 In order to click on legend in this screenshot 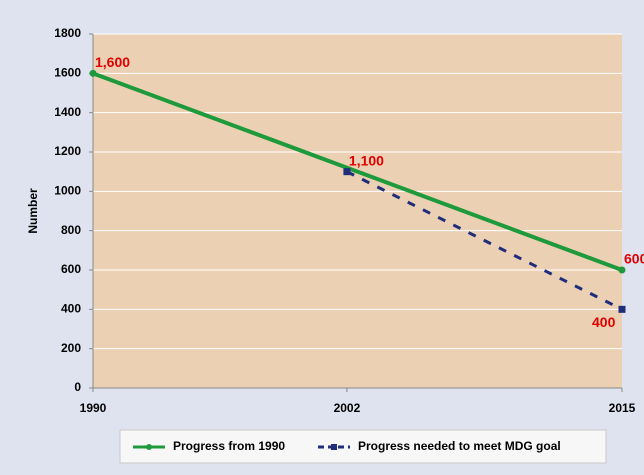, I will do `click(363, 446)`.